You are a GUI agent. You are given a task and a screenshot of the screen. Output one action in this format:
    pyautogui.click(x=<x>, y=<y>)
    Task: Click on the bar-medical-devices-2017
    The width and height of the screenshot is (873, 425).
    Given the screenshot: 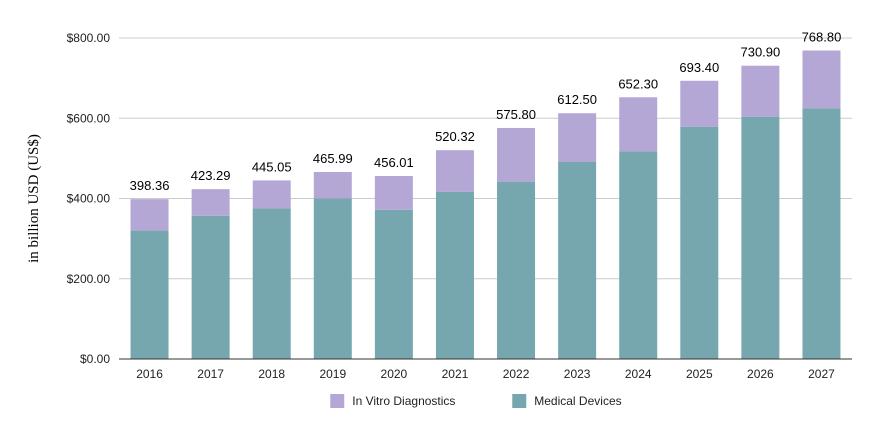 What is the action you would take?
    pyautogui.click(x=210, y=287)
    